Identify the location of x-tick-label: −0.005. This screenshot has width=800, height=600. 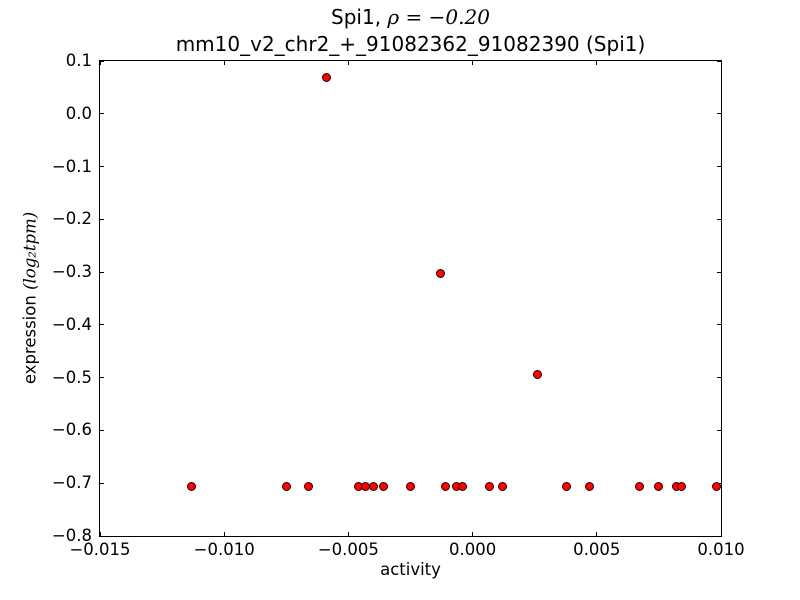
(348, 549).